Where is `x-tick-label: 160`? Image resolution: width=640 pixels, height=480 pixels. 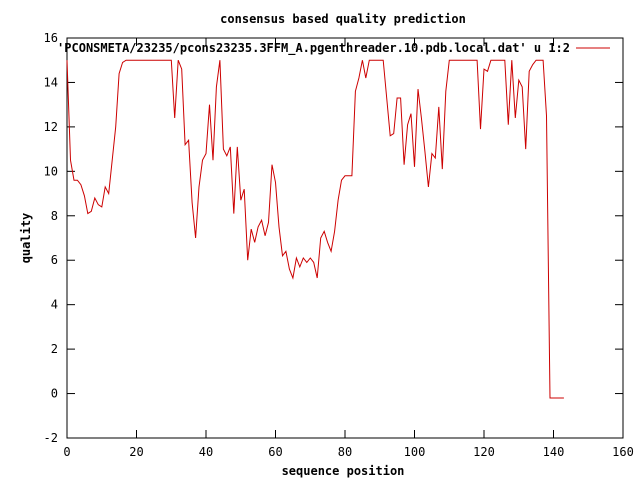
x-tick-label: 160 is located at coordinates (623, 452).